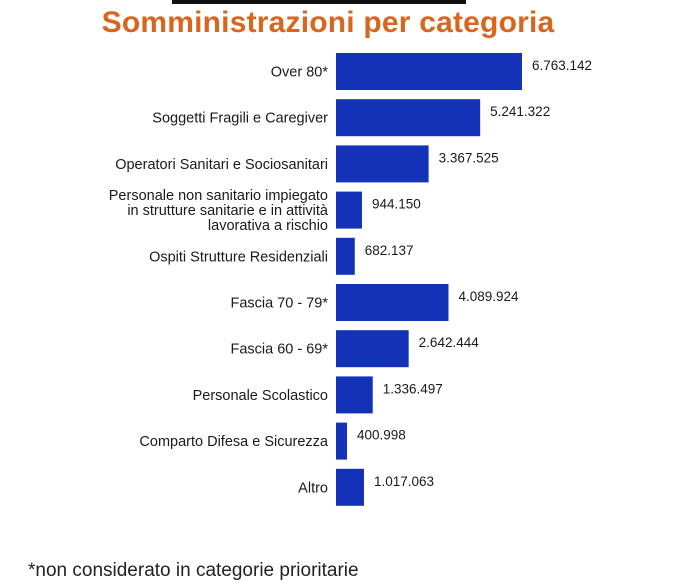 The image size is (673, 588). I want to click on value-label-5: 4.089.924, so click(488, 296).